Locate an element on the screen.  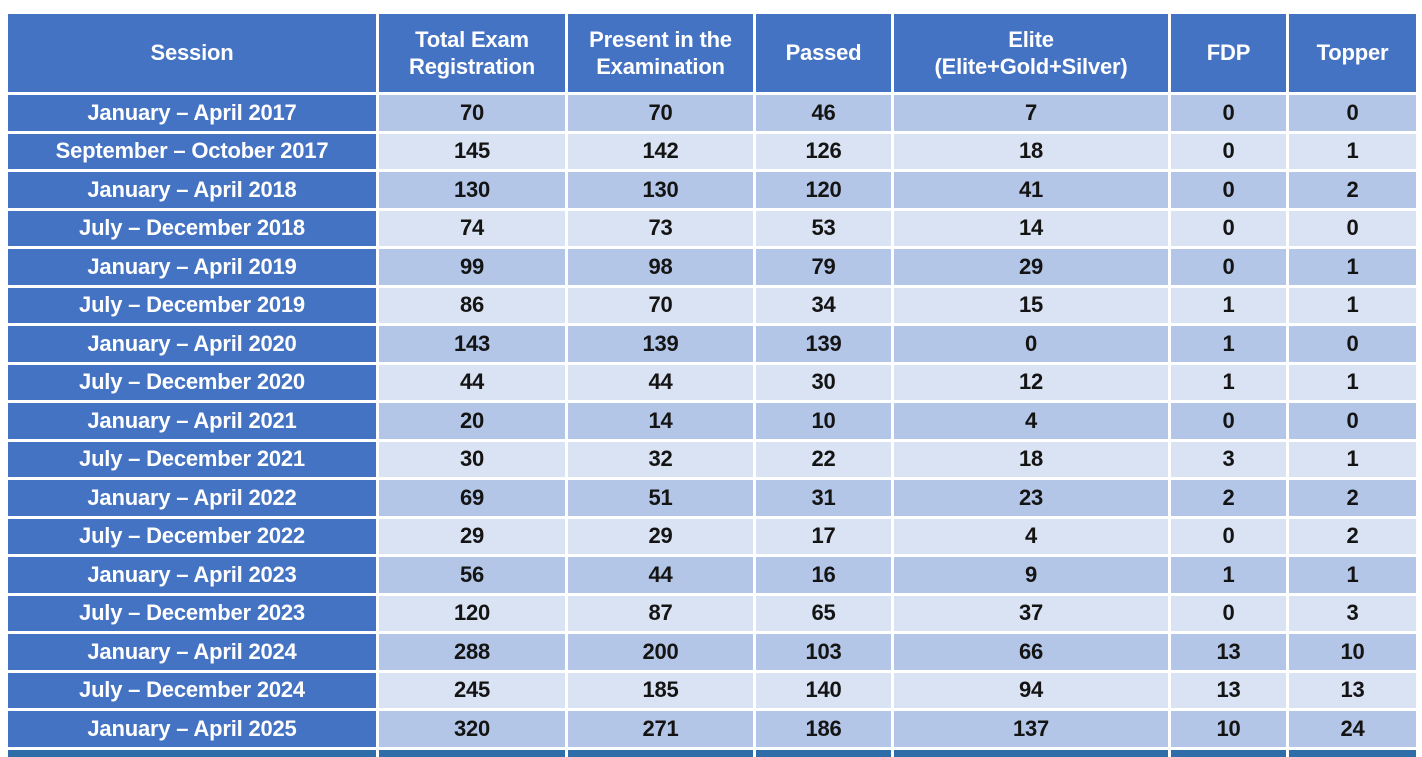
passed-cell: 53 is located at coordinates (823, 228).